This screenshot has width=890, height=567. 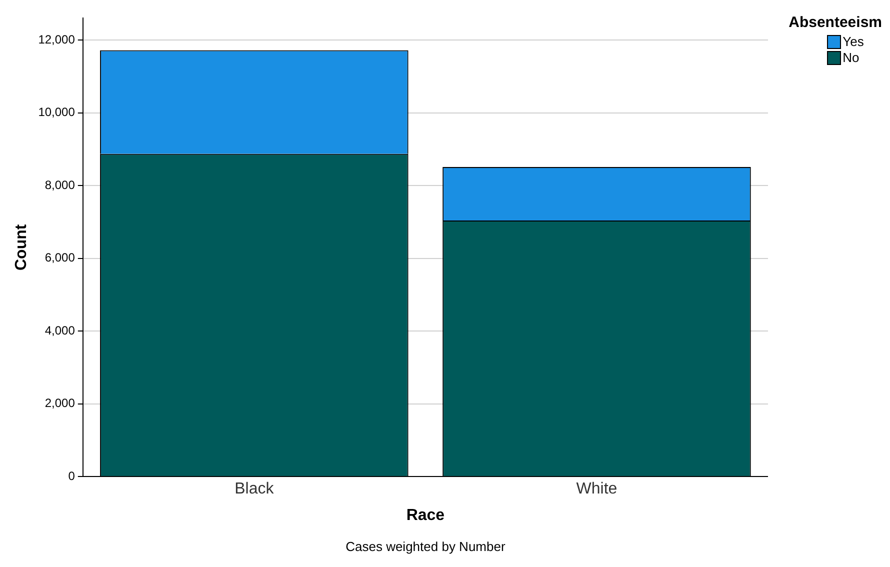 I want to click on y-tick-label: 10,000, so click(x=57, y=112).